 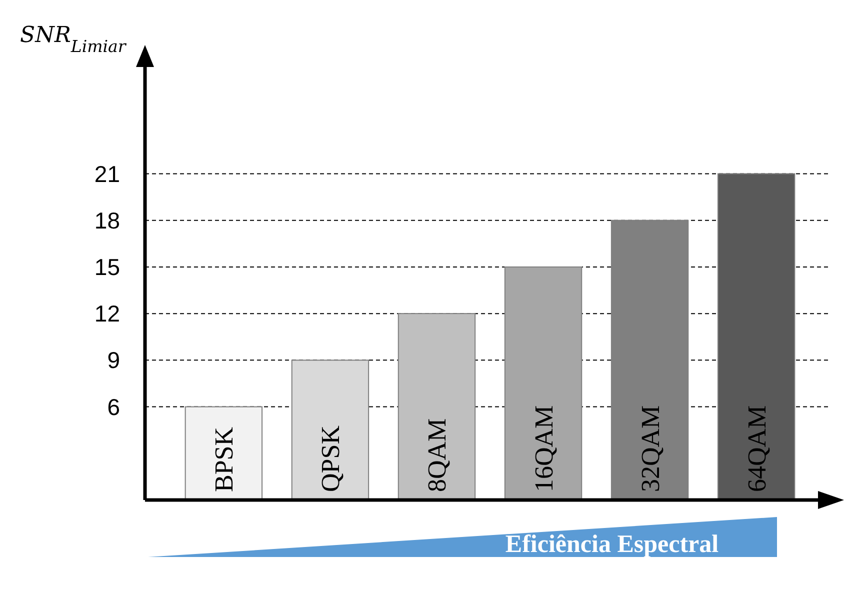 I want to click on x-tick-label: 8QAM, so click(x=437, y=455).